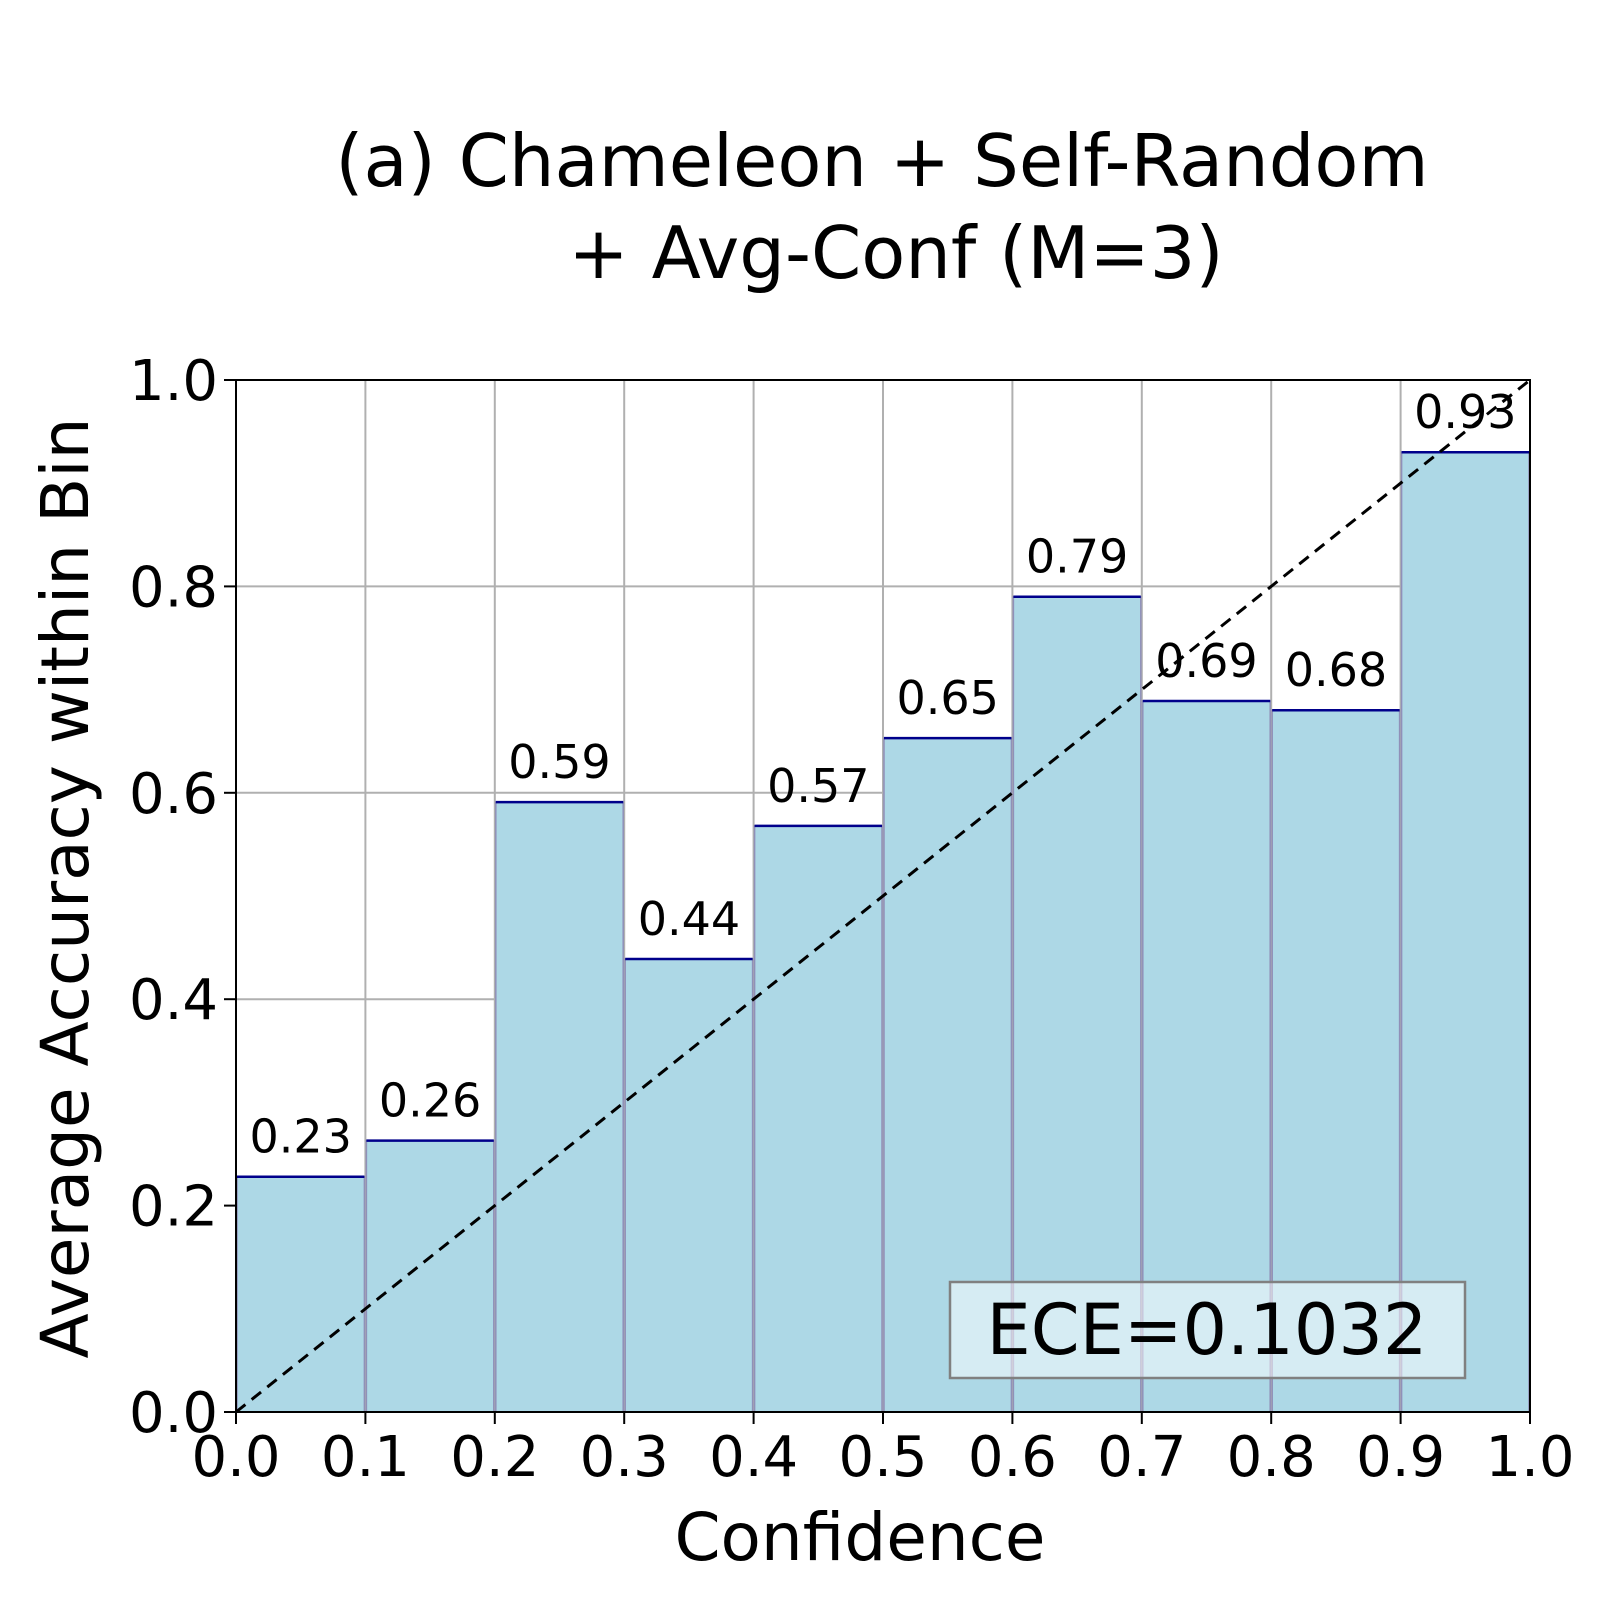  What do you see at coordinates (1077, 557) in the screenshot?
I see `bar-value-label-6: 0.79` at bounding box center [1077, 557].